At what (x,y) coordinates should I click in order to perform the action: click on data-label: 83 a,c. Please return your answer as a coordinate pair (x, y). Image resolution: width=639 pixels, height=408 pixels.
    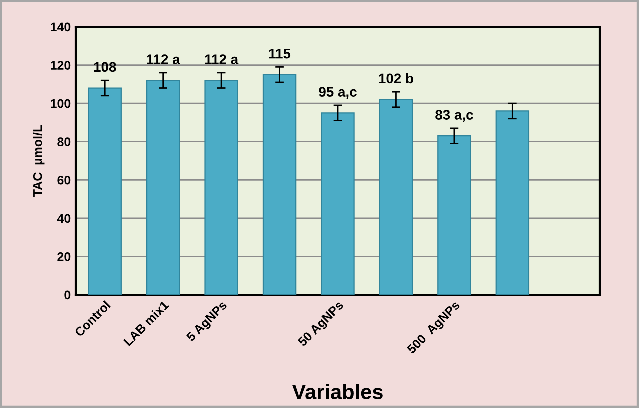
    Looking at the image, I should click on (455, 116).